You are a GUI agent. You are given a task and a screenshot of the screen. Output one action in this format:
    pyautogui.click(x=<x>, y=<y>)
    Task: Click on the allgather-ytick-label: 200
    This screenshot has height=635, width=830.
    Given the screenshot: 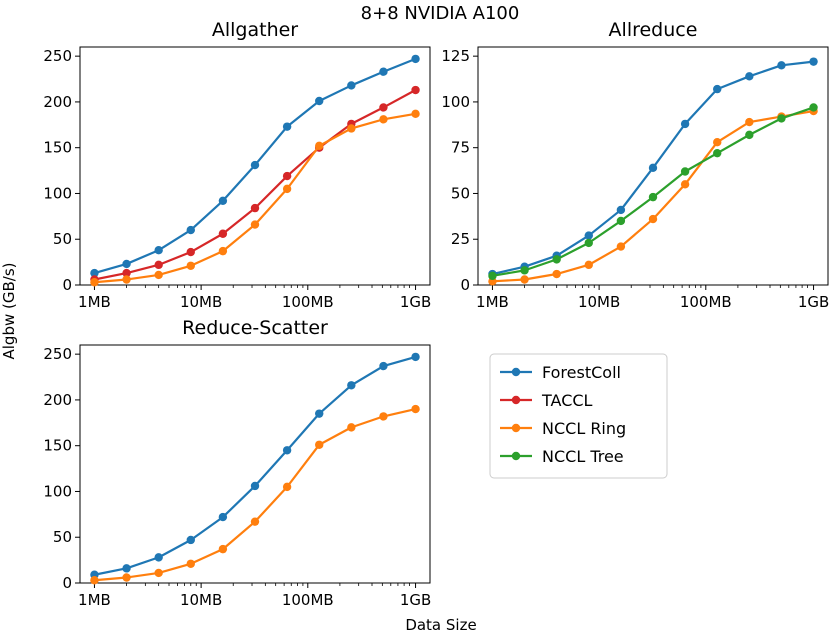 What is the action you would take?
    pyautogui.click(x=57, y=102)
    